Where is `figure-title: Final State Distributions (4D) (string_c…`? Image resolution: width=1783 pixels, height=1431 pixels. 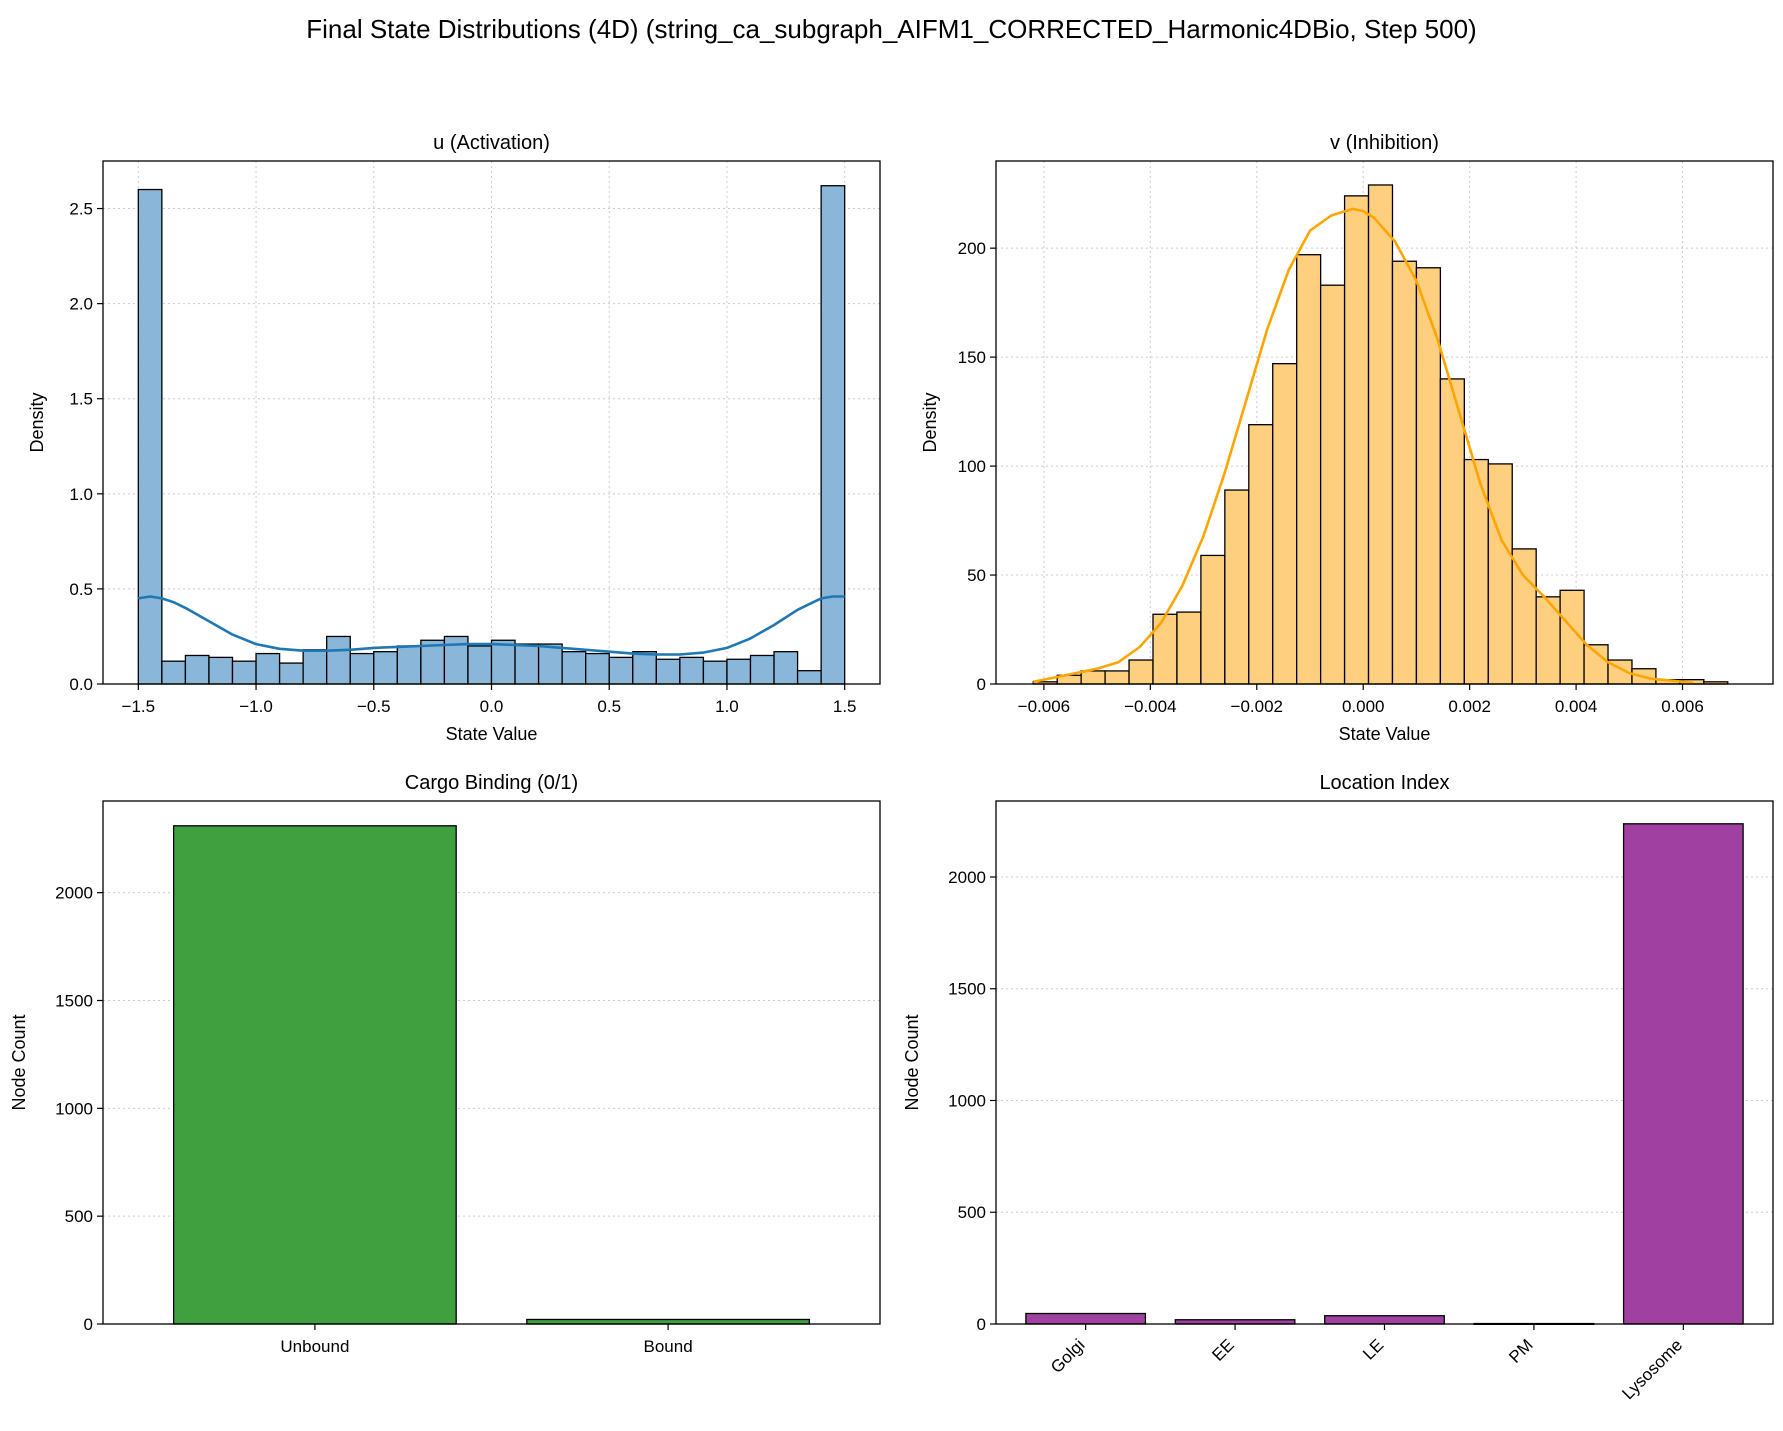
figure-title: Final State Distributions (4D) (string_c… is located at coordinates (891, 29).